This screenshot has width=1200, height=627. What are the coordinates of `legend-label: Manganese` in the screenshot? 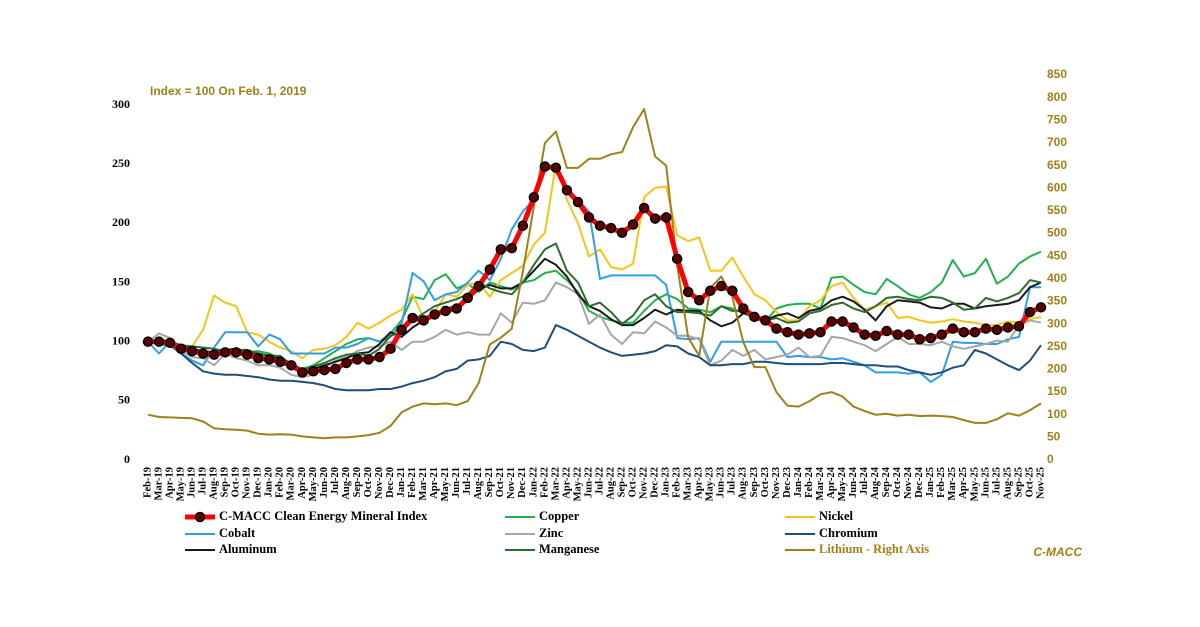 It's located at (569, 549).